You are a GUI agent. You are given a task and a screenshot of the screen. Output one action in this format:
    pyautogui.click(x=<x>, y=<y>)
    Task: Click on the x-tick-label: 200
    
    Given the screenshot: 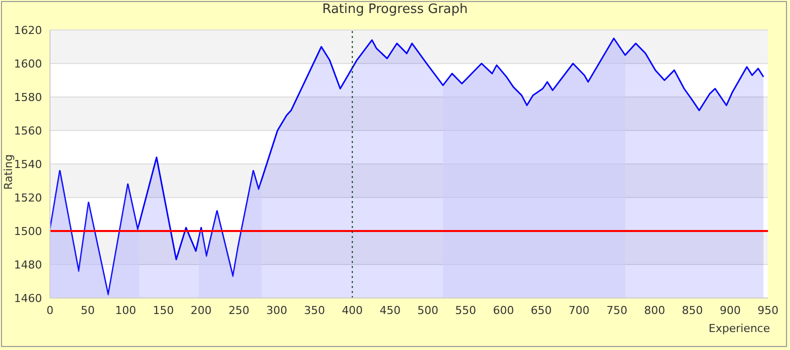 What is the action you would take?
    pyautogui.click(x=201, y=310)
    